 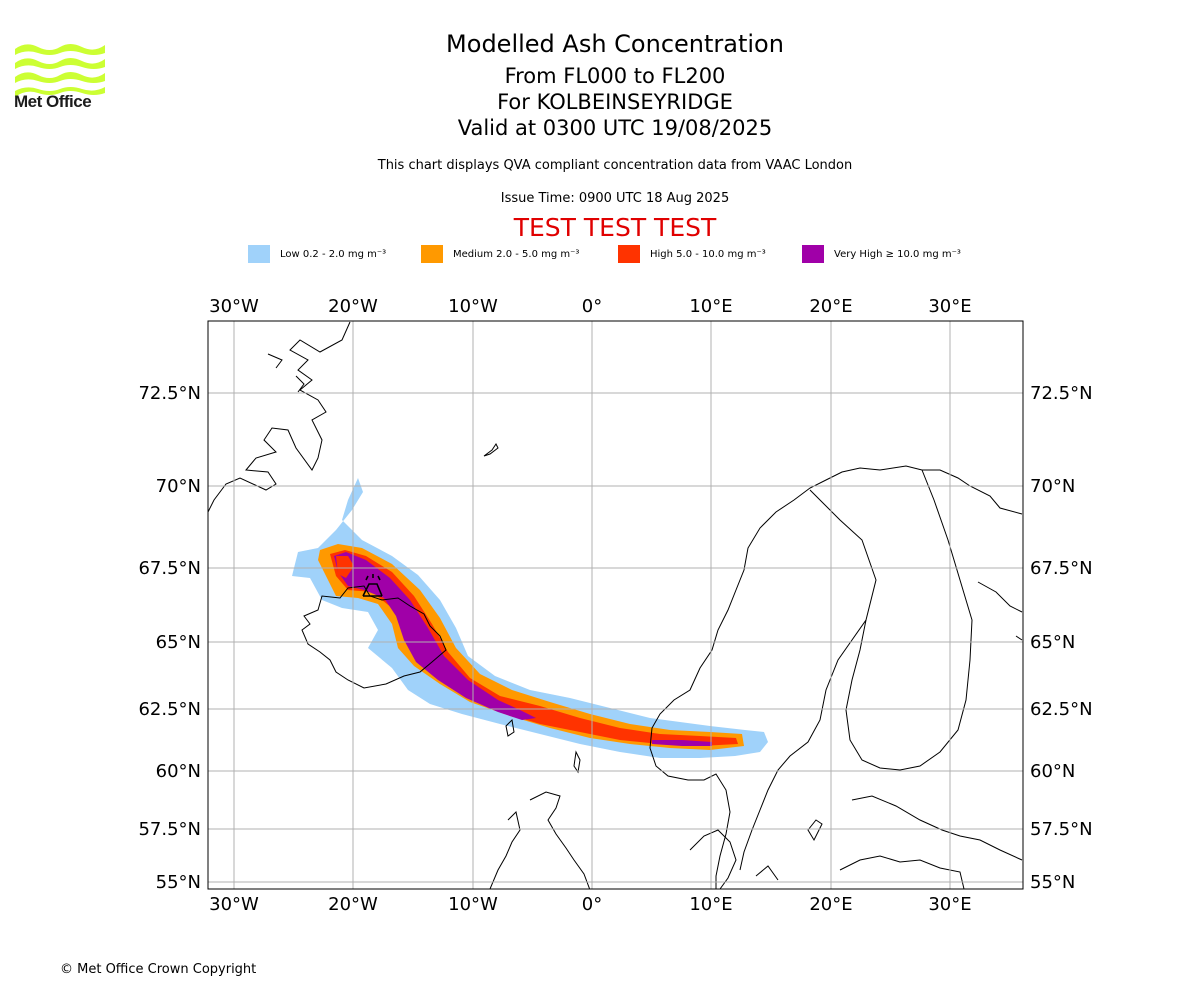 What do you see at coordinates (516, 254) in the screenshot?
I see `legend-label-medium: Medium 2.0 - 5.0 mg m⁻³` at bounding box center [516, 254].